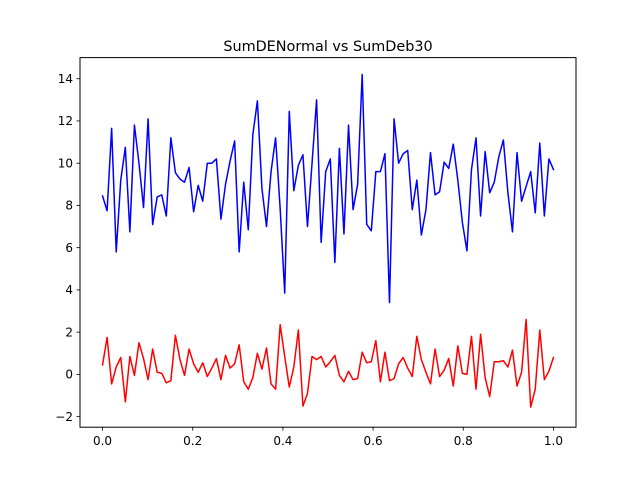 This screenshot has width=640, height=480. I want to click on y-tick-label: 8, so click(69, 206).